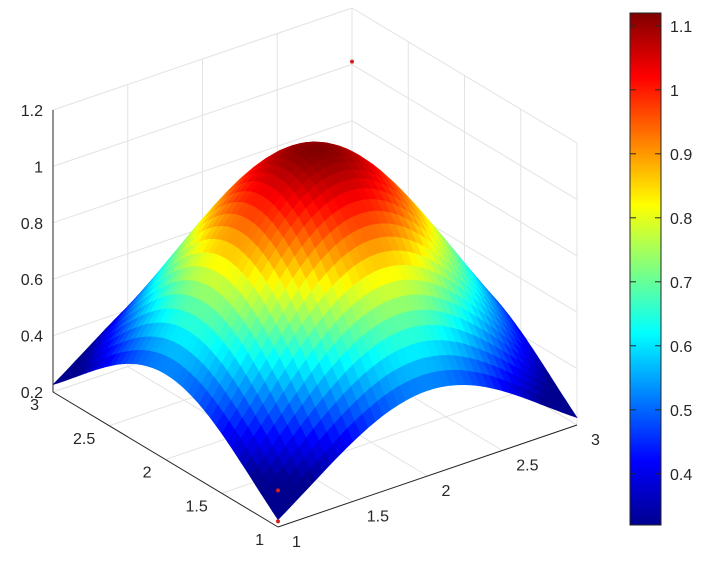 The width and height of the screenshot is (702, 561). I want to click on surface-patch, so click(279, 511).